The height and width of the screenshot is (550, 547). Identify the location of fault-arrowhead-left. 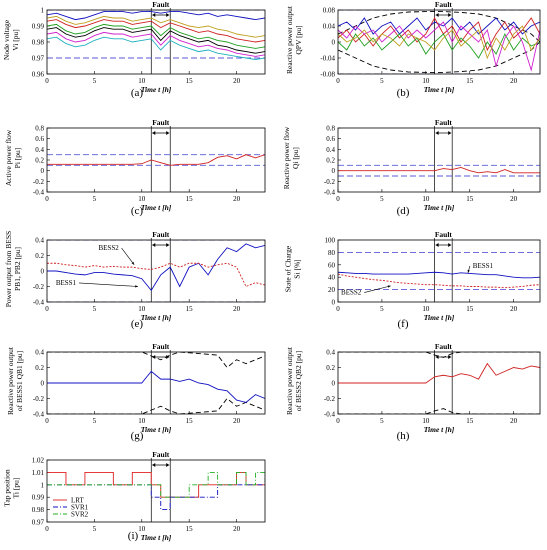
(154, 133).